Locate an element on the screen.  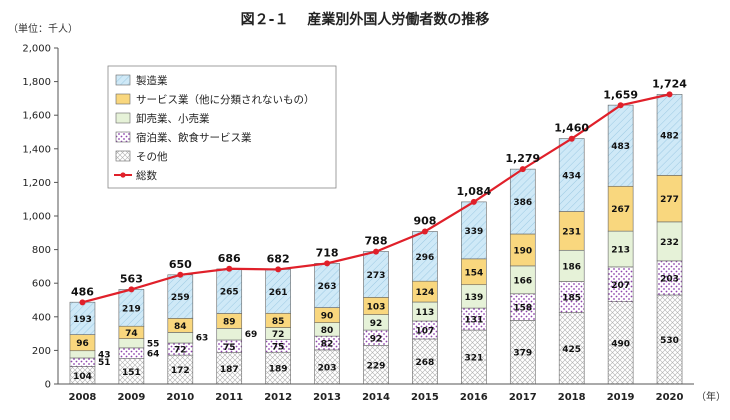
bar-value-label: 321 is located at coordinates (473, 359).